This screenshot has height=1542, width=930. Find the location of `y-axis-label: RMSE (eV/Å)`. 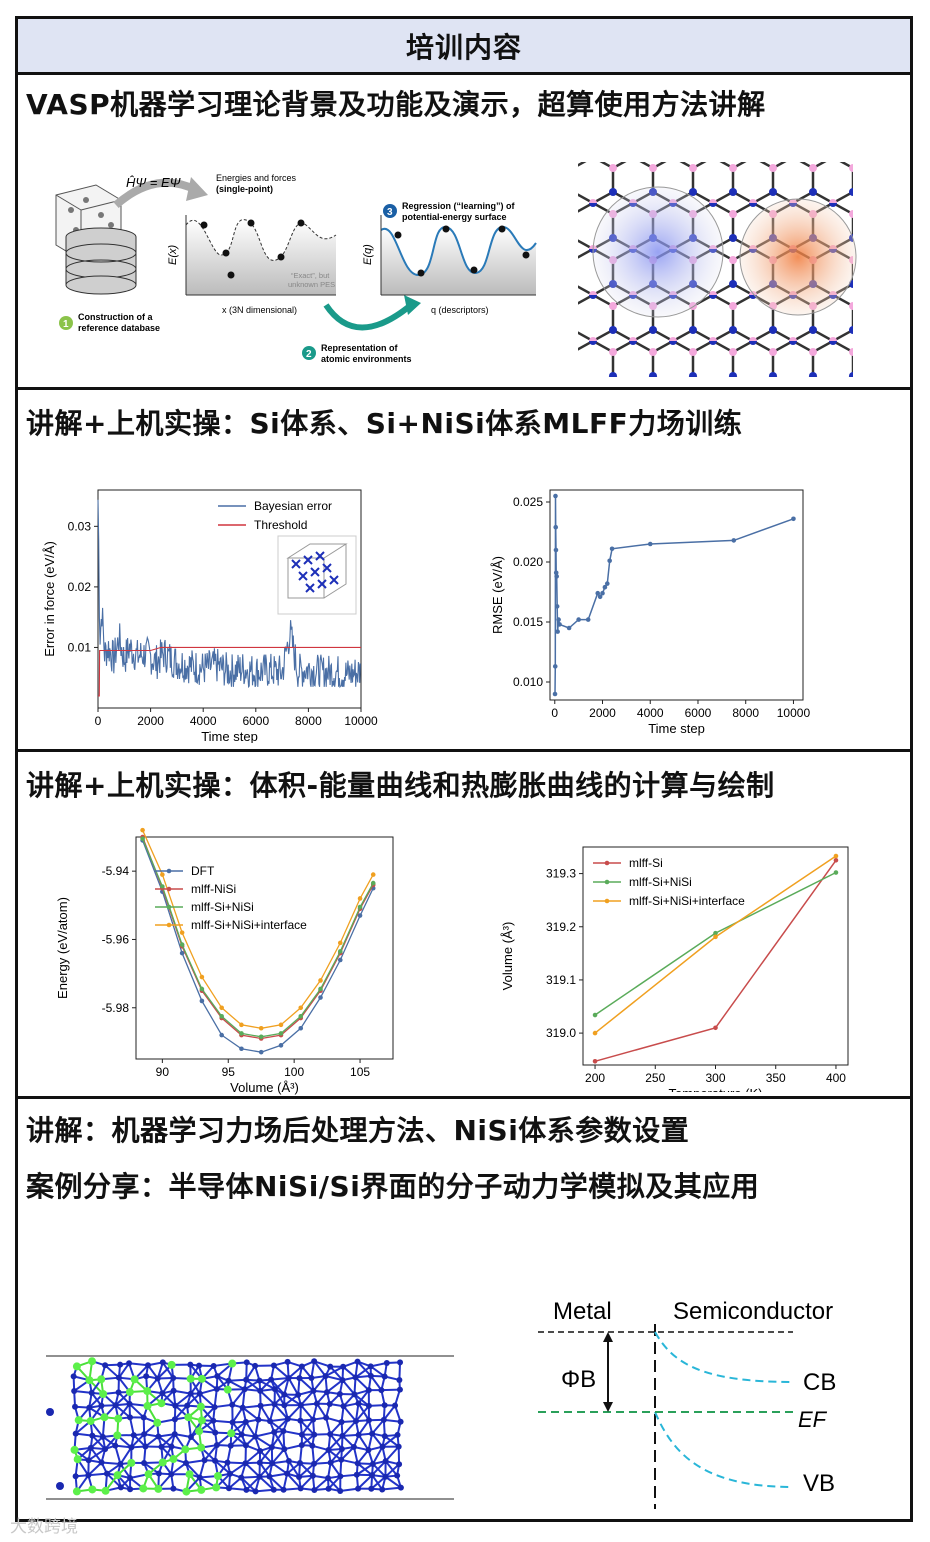

y-axis-label: RMSE (eV/Å) is located at coordinates (497, 595).